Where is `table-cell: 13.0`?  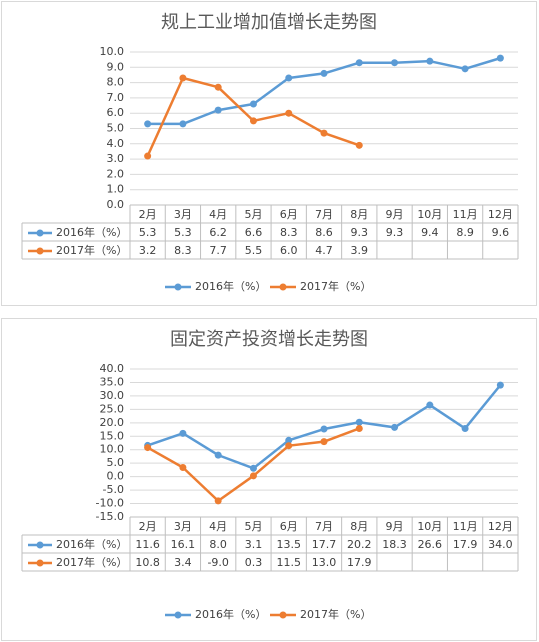
table-cell: 13.0 is located at coordinates (324, 562).